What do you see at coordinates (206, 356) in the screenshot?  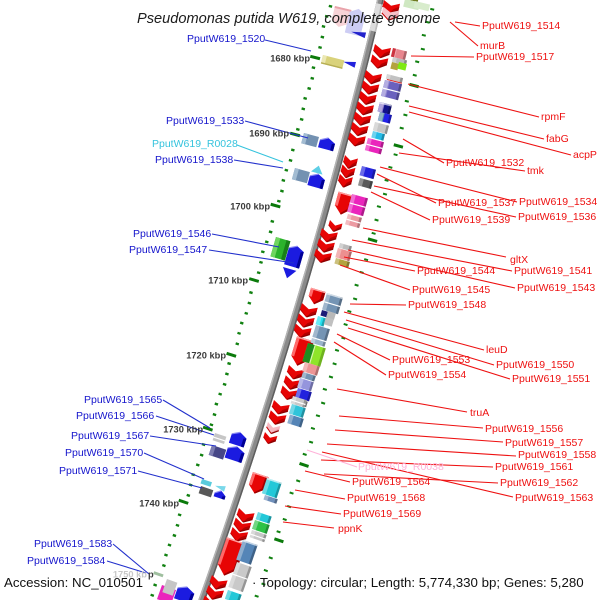 I see `svg-text: 1720 kbp` at bounding box center [206, 356].